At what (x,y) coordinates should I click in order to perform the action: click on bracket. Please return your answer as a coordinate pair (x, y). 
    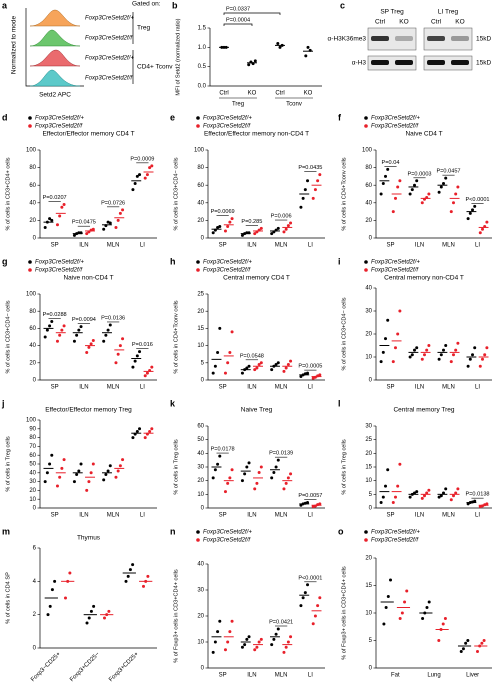
    Looking at the image, I should click on (252, 13).